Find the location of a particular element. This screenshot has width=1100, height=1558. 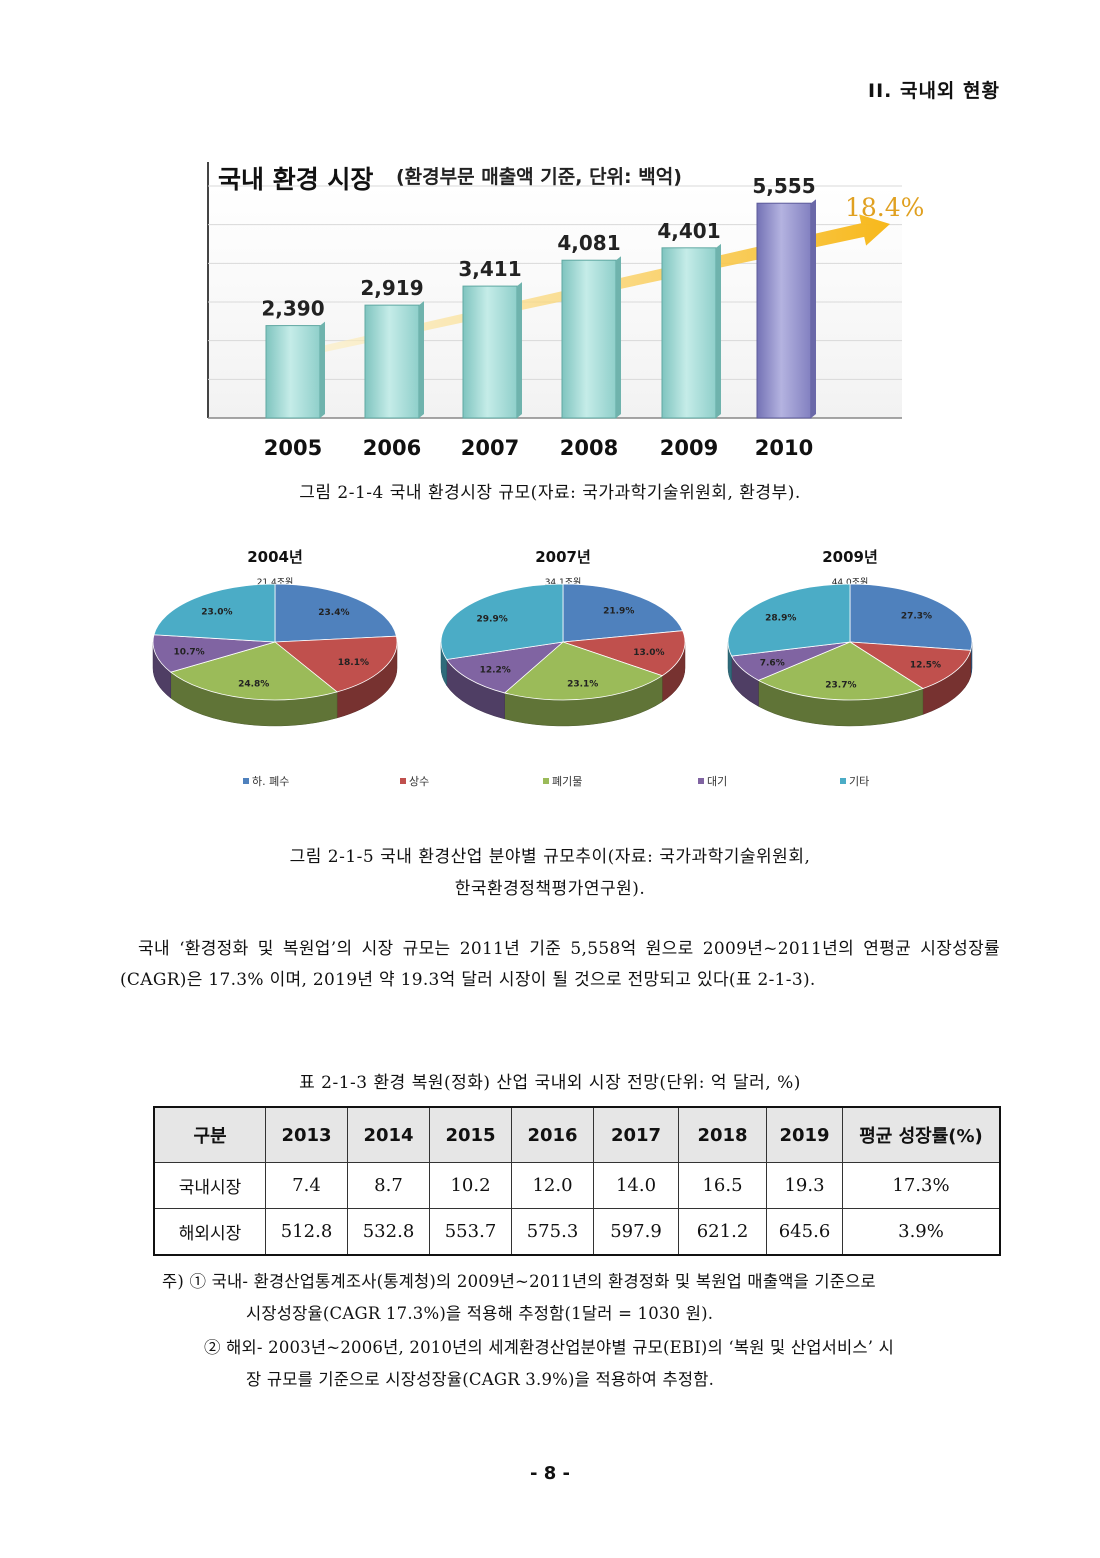

bar-value-label: 3,411 is located at coordinates (489, 269).